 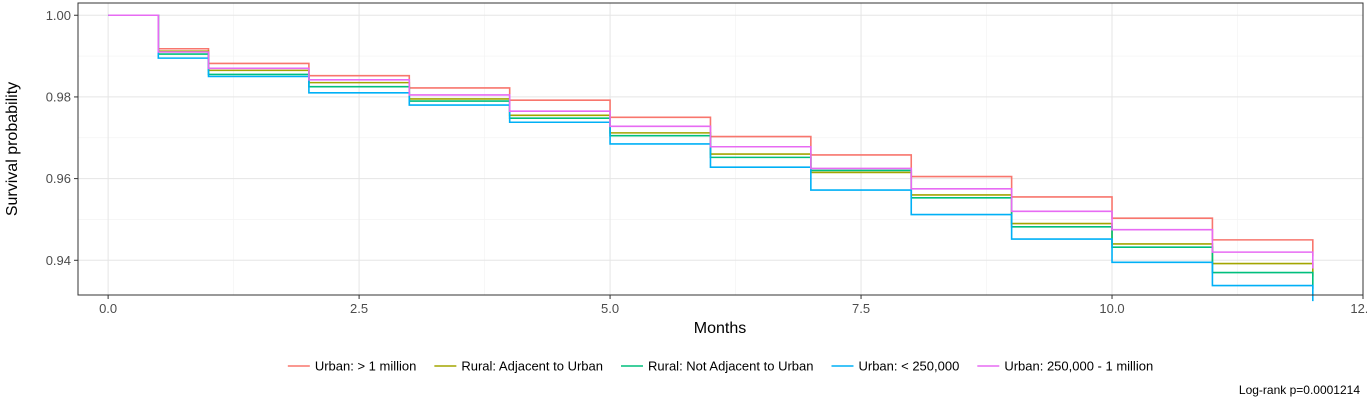 I want to click on legend-label: Urban: 250,000 - 1 million, so click(x=1078, y=366).